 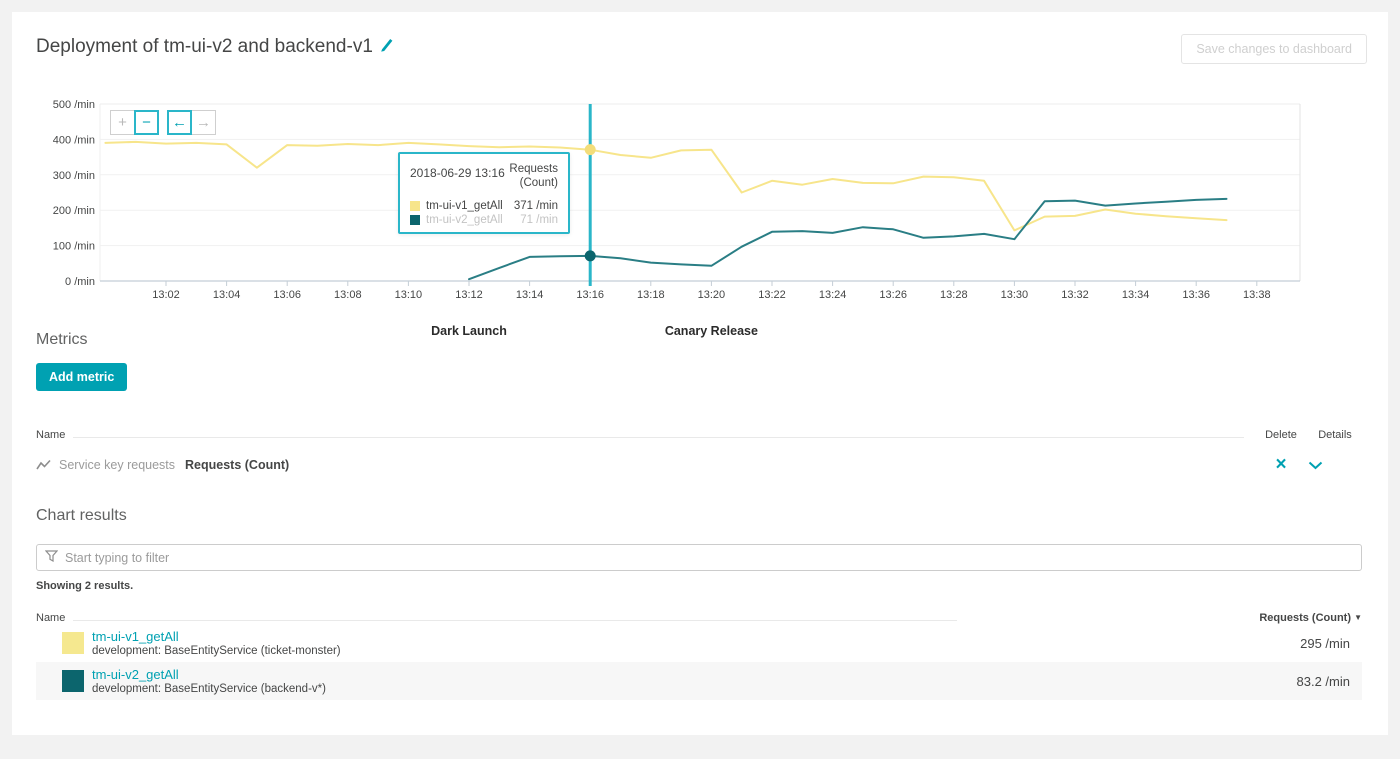 What do you see at coordinates (1015, 295) in the screenshot?
I see `svg-text: 13:30` at bounding box center [1015, 295].